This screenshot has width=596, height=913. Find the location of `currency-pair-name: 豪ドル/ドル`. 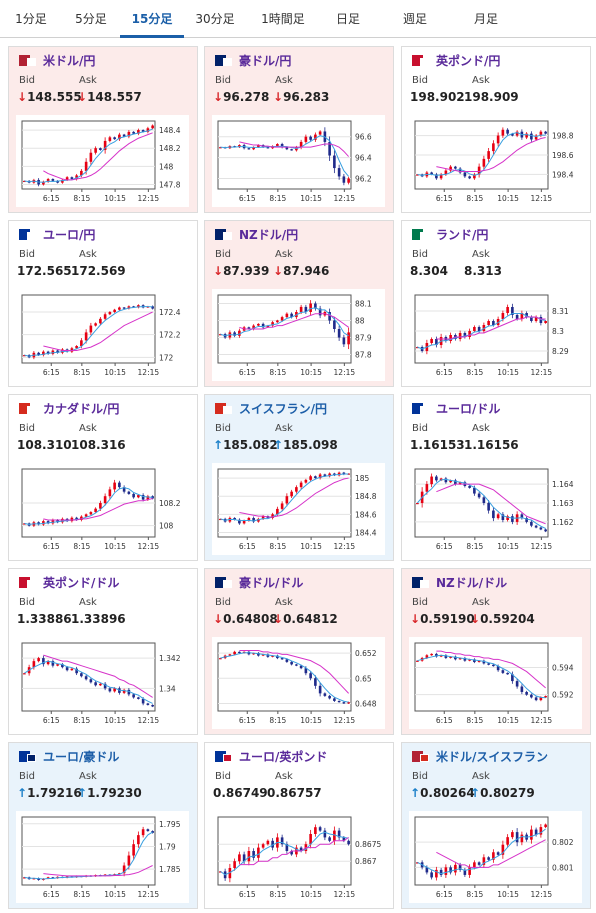

currency-pair-name: 豪ドル/ドル is located at coordinates (271, 583).